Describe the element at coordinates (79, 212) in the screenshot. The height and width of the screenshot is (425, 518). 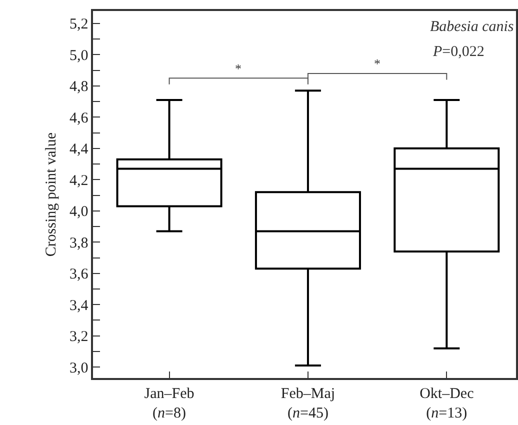
I see `y-tick-label: 4,0` at that location.